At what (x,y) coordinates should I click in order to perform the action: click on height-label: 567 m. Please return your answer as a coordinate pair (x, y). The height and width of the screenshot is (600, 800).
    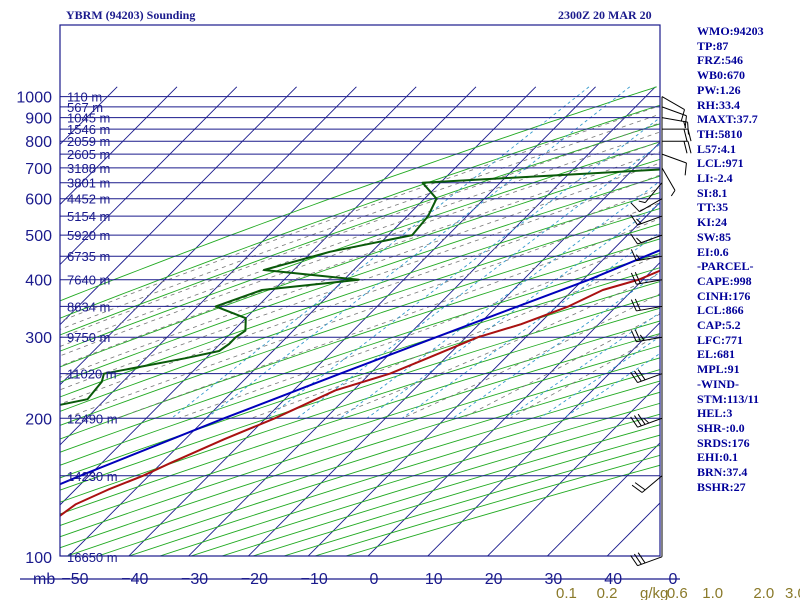
    Looking at the image, I should click on (85, 107).